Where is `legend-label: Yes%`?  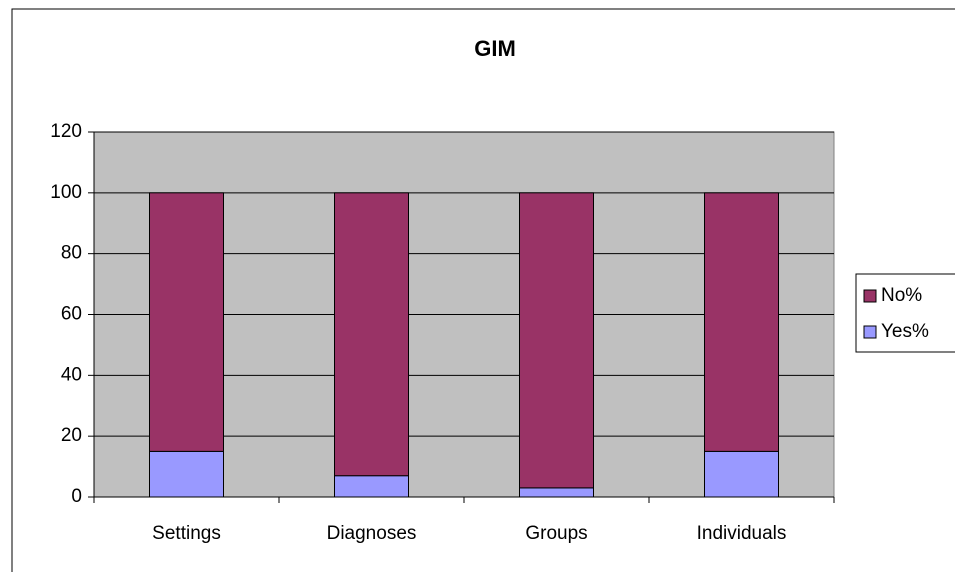 legend-label: Yes% is located at coordinates (905, 331).